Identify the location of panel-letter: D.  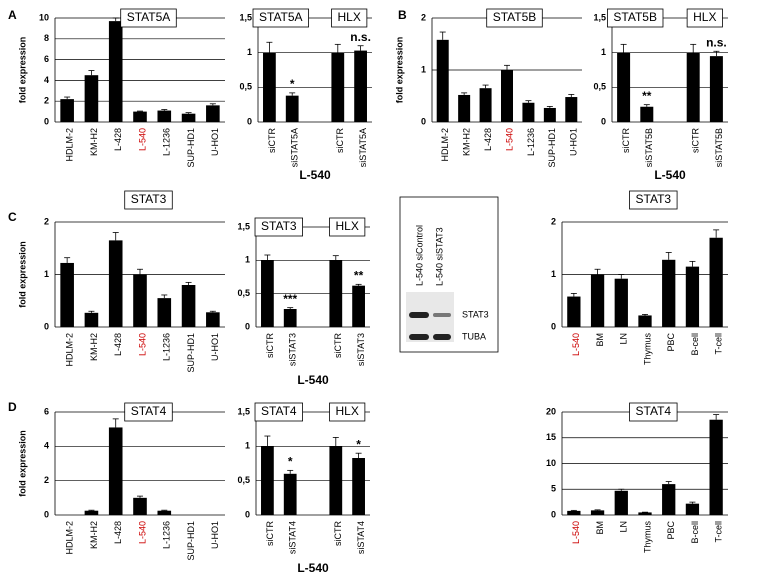
(12, 407).